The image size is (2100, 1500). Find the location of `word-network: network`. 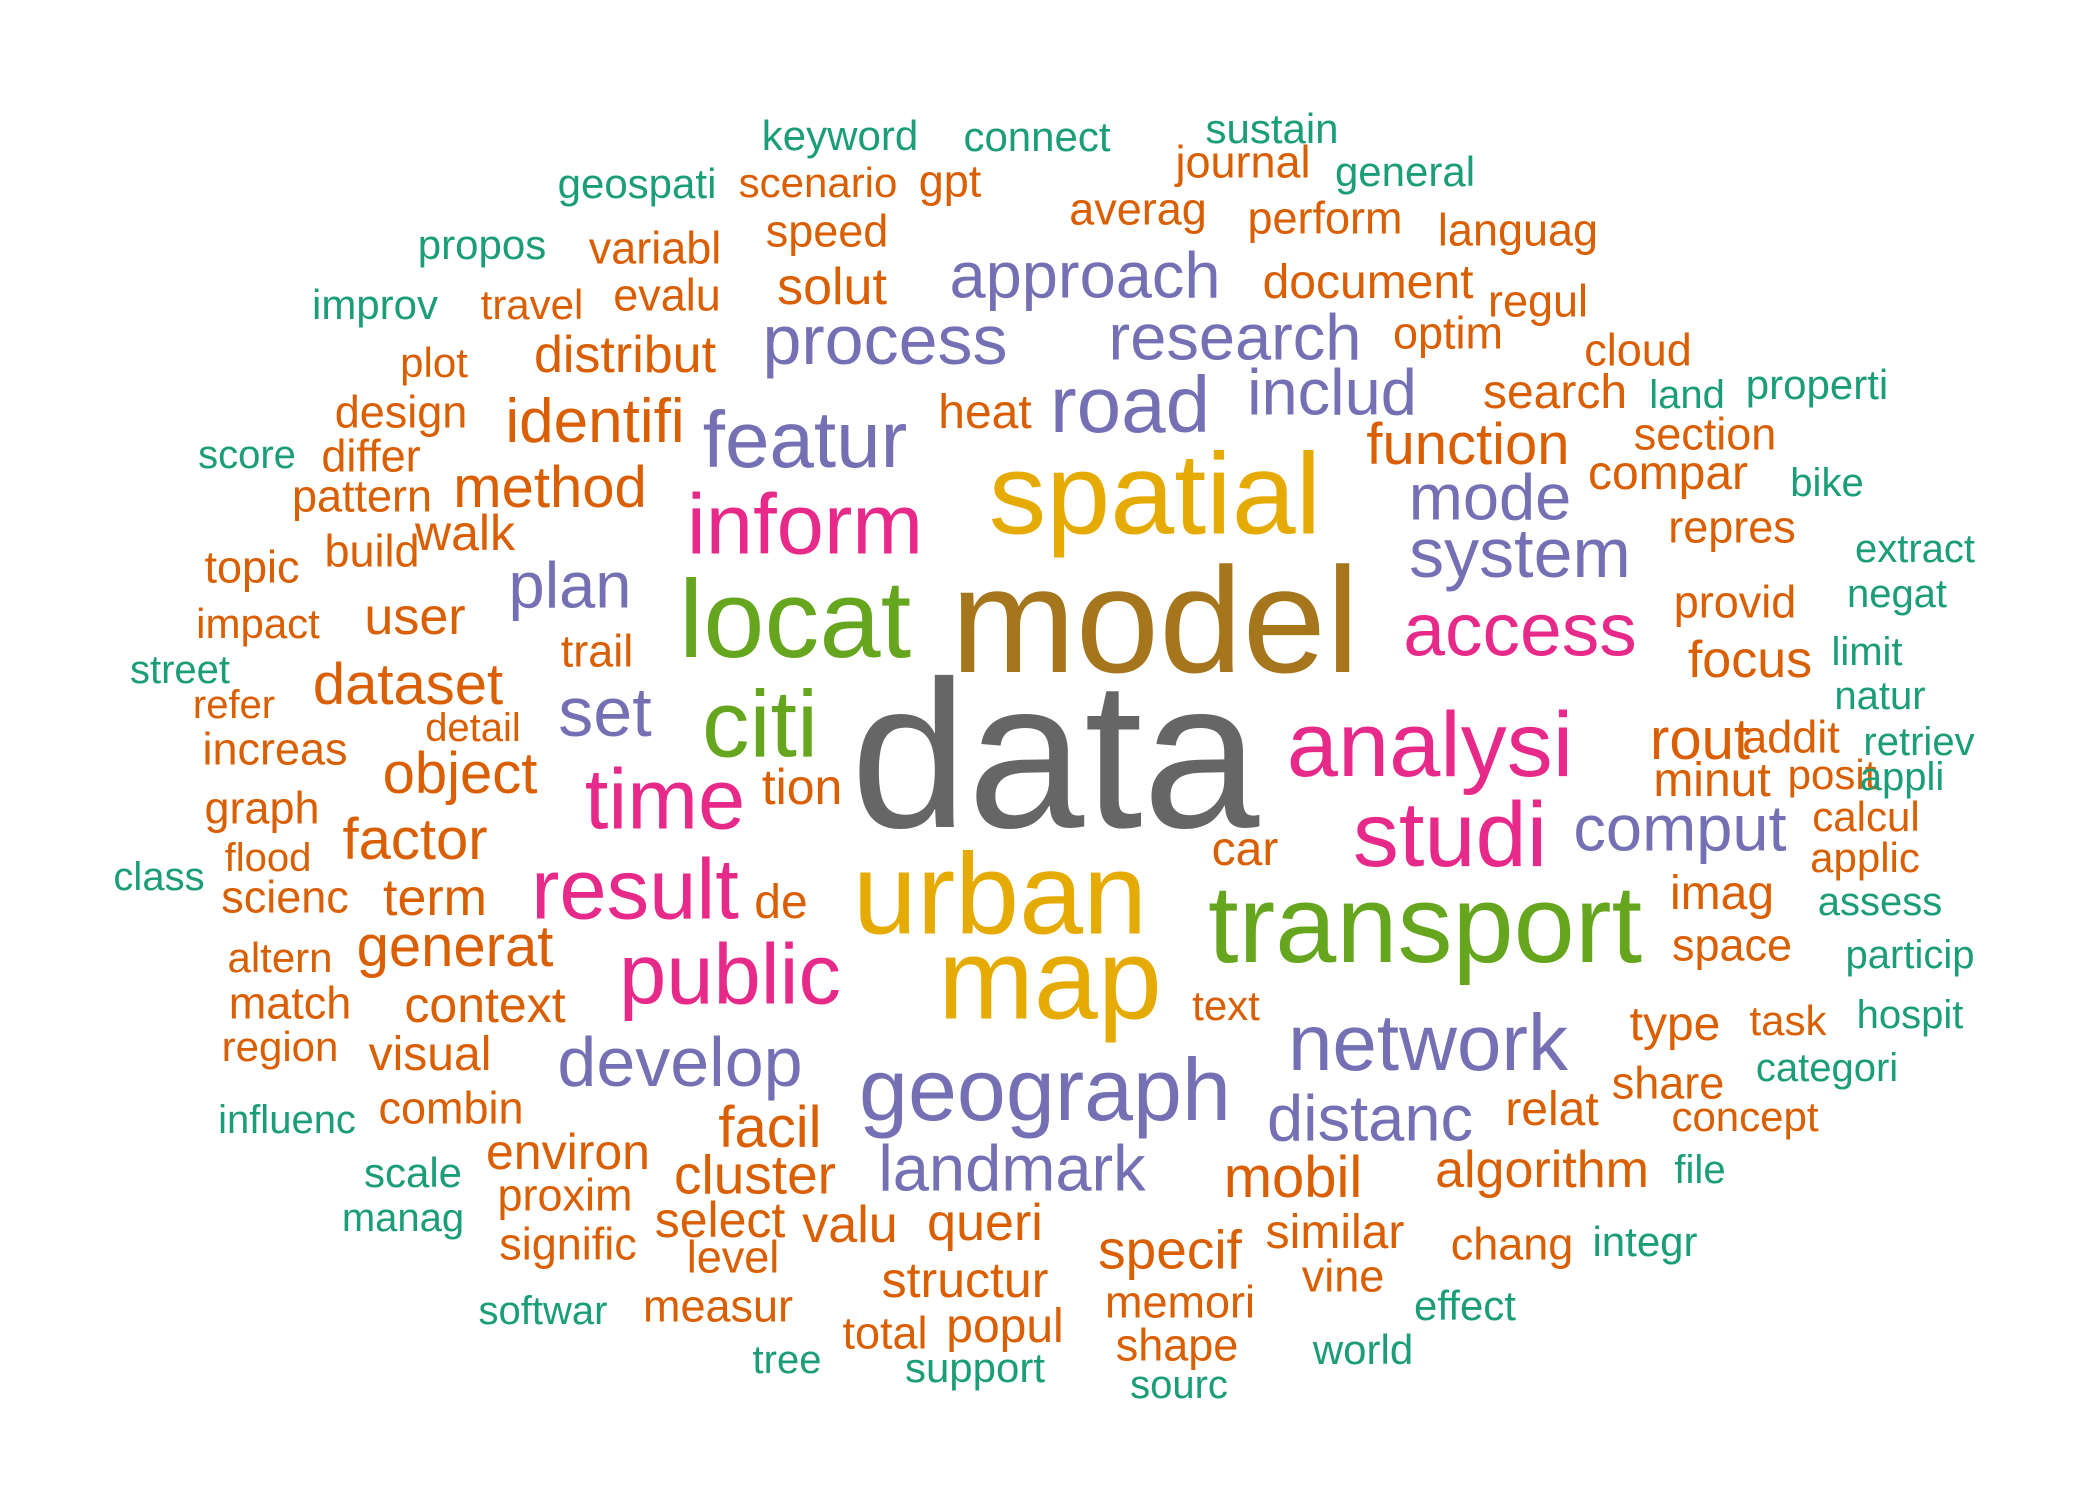

word-network: network is located at coordinates (1428, 1042).